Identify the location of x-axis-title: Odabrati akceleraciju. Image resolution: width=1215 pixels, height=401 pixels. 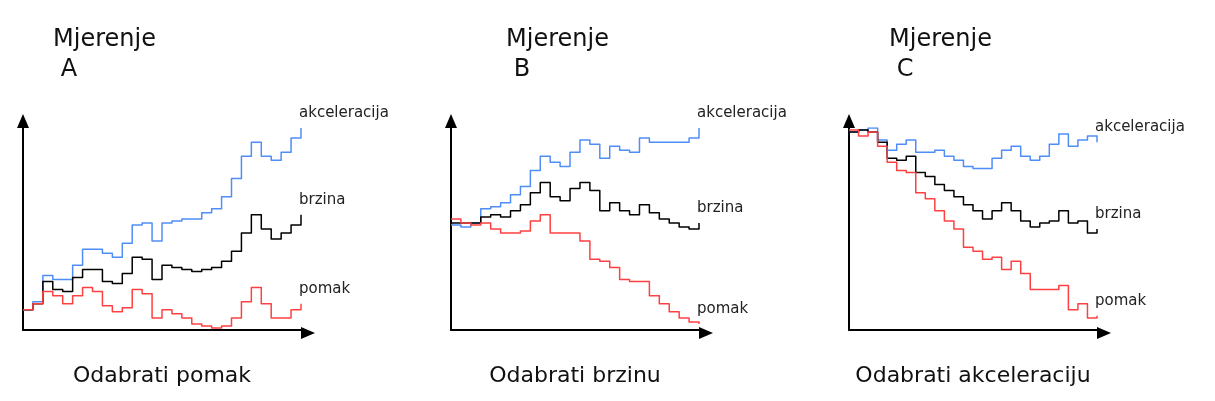
(973, 374).